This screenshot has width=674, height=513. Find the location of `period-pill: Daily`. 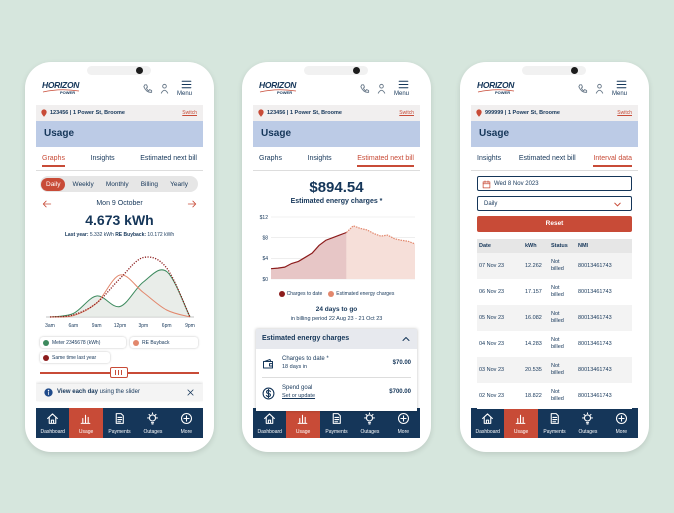

period-pill: Daily is located at coordinates (53, 184).